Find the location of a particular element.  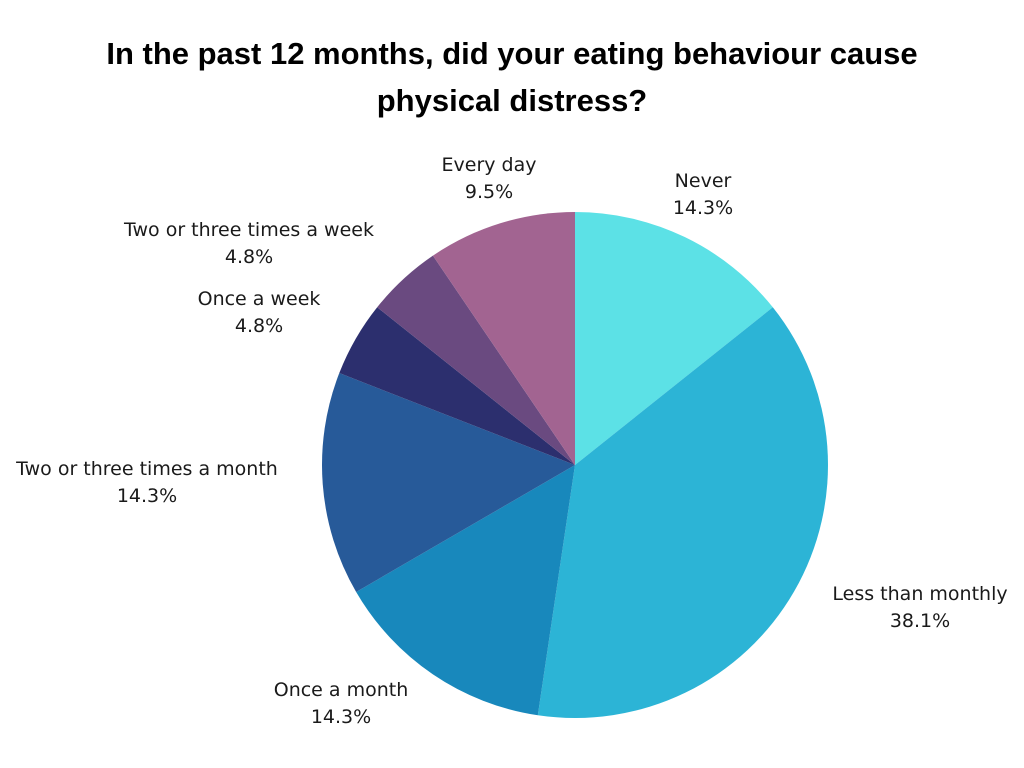

slice-value-label-two-or-three-times-a-week: 4.8% is located at coordinates (249, 257).